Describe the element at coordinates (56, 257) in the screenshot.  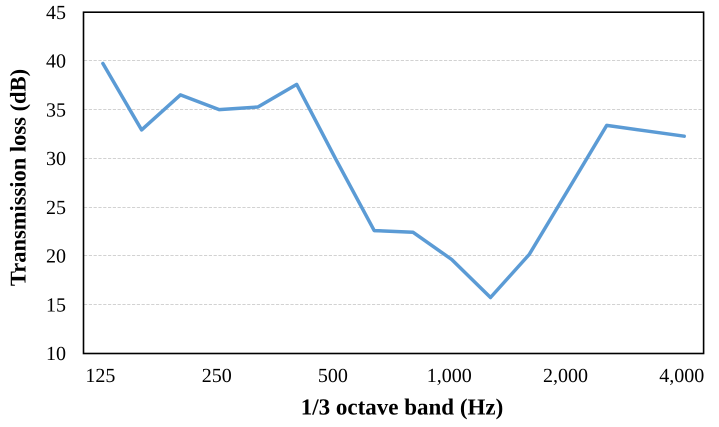
I see `svg-text: 20` at that location.